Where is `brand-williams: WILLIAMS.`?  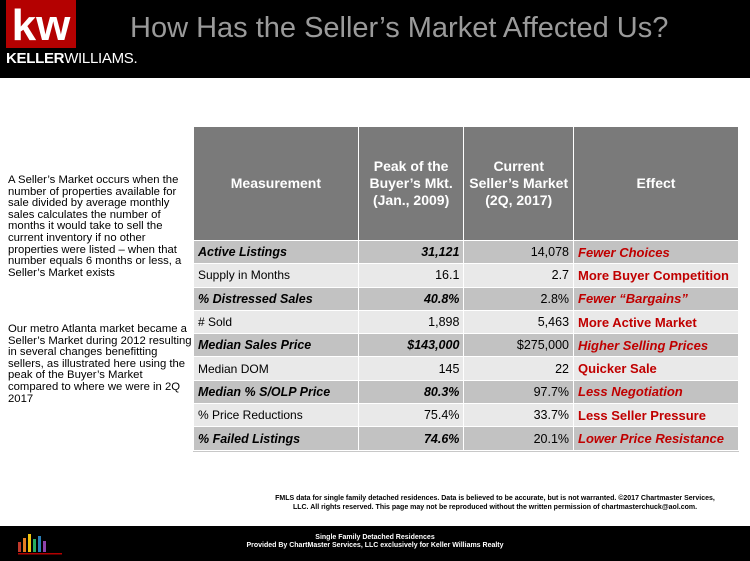 brand-williams: WILLIAMS. is located at coordinates (101, 58).